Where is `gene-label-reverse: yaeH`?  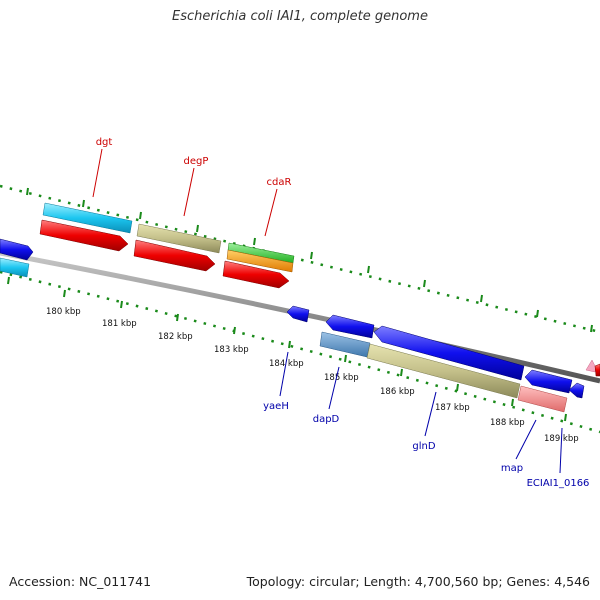
gene-label-reverse: yaeH is located at coordinates (276, 406).